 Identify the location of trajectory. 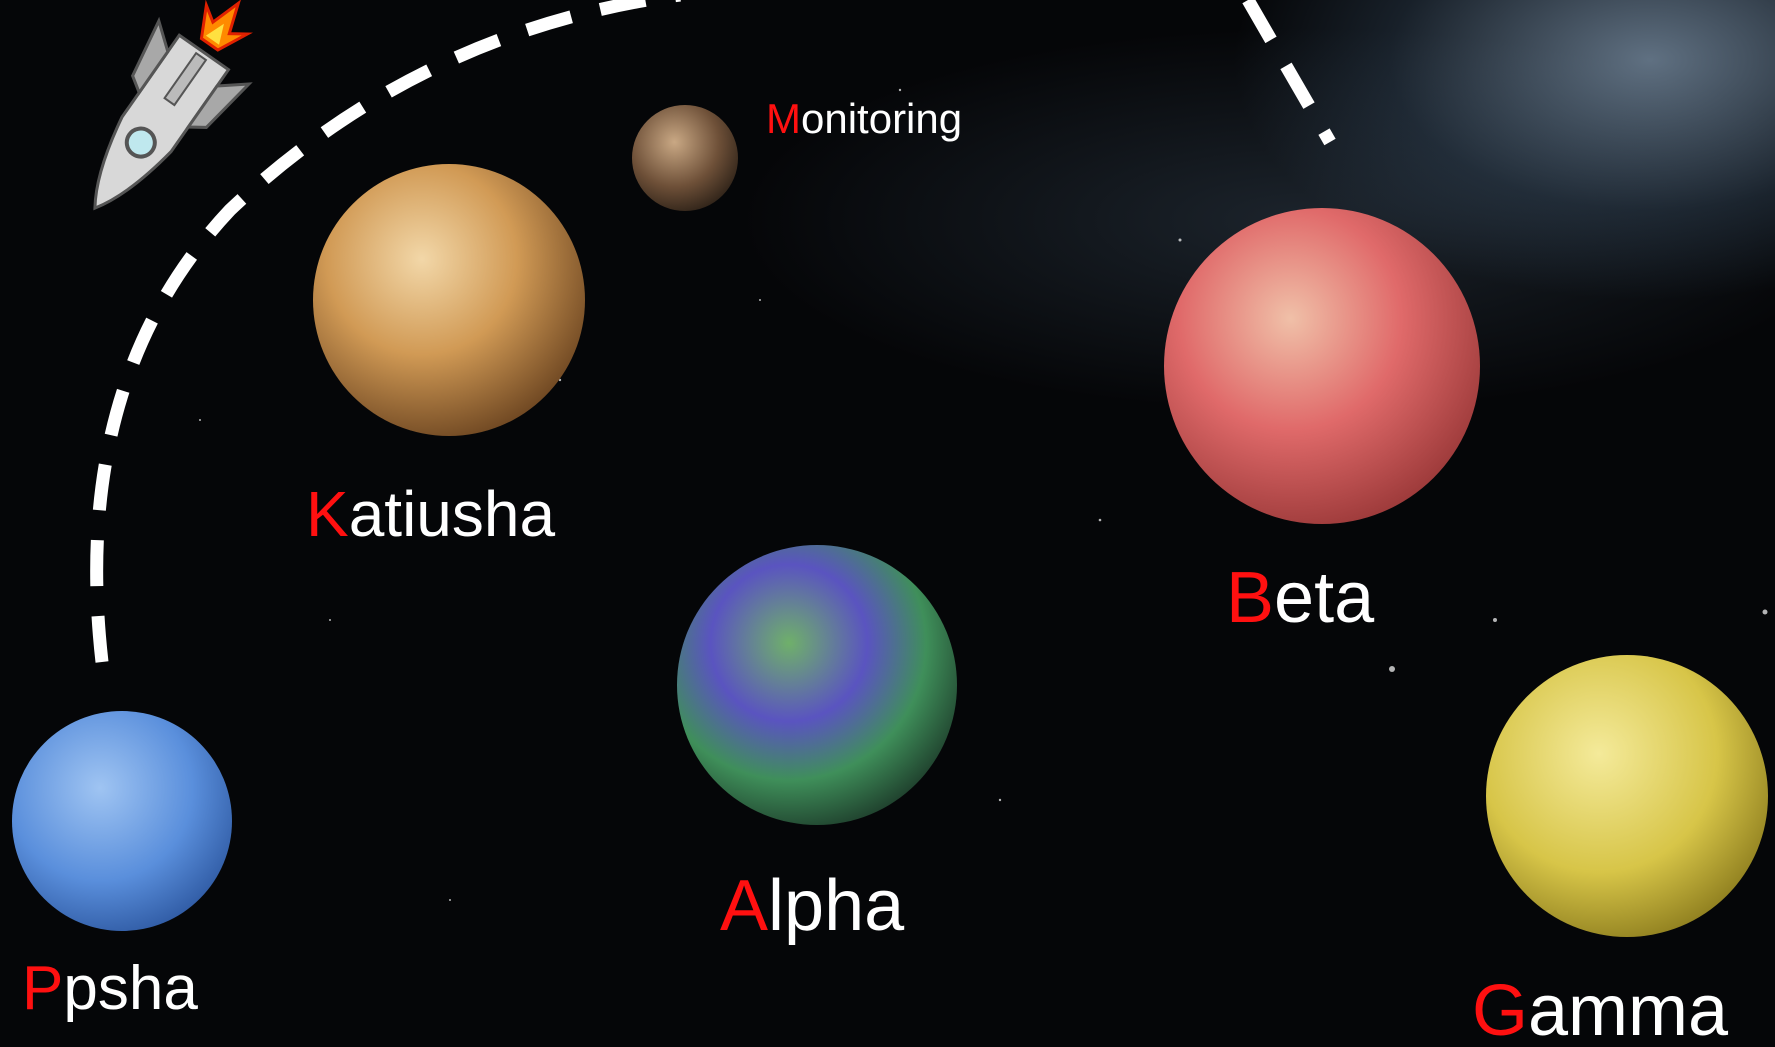
(1289, 73).